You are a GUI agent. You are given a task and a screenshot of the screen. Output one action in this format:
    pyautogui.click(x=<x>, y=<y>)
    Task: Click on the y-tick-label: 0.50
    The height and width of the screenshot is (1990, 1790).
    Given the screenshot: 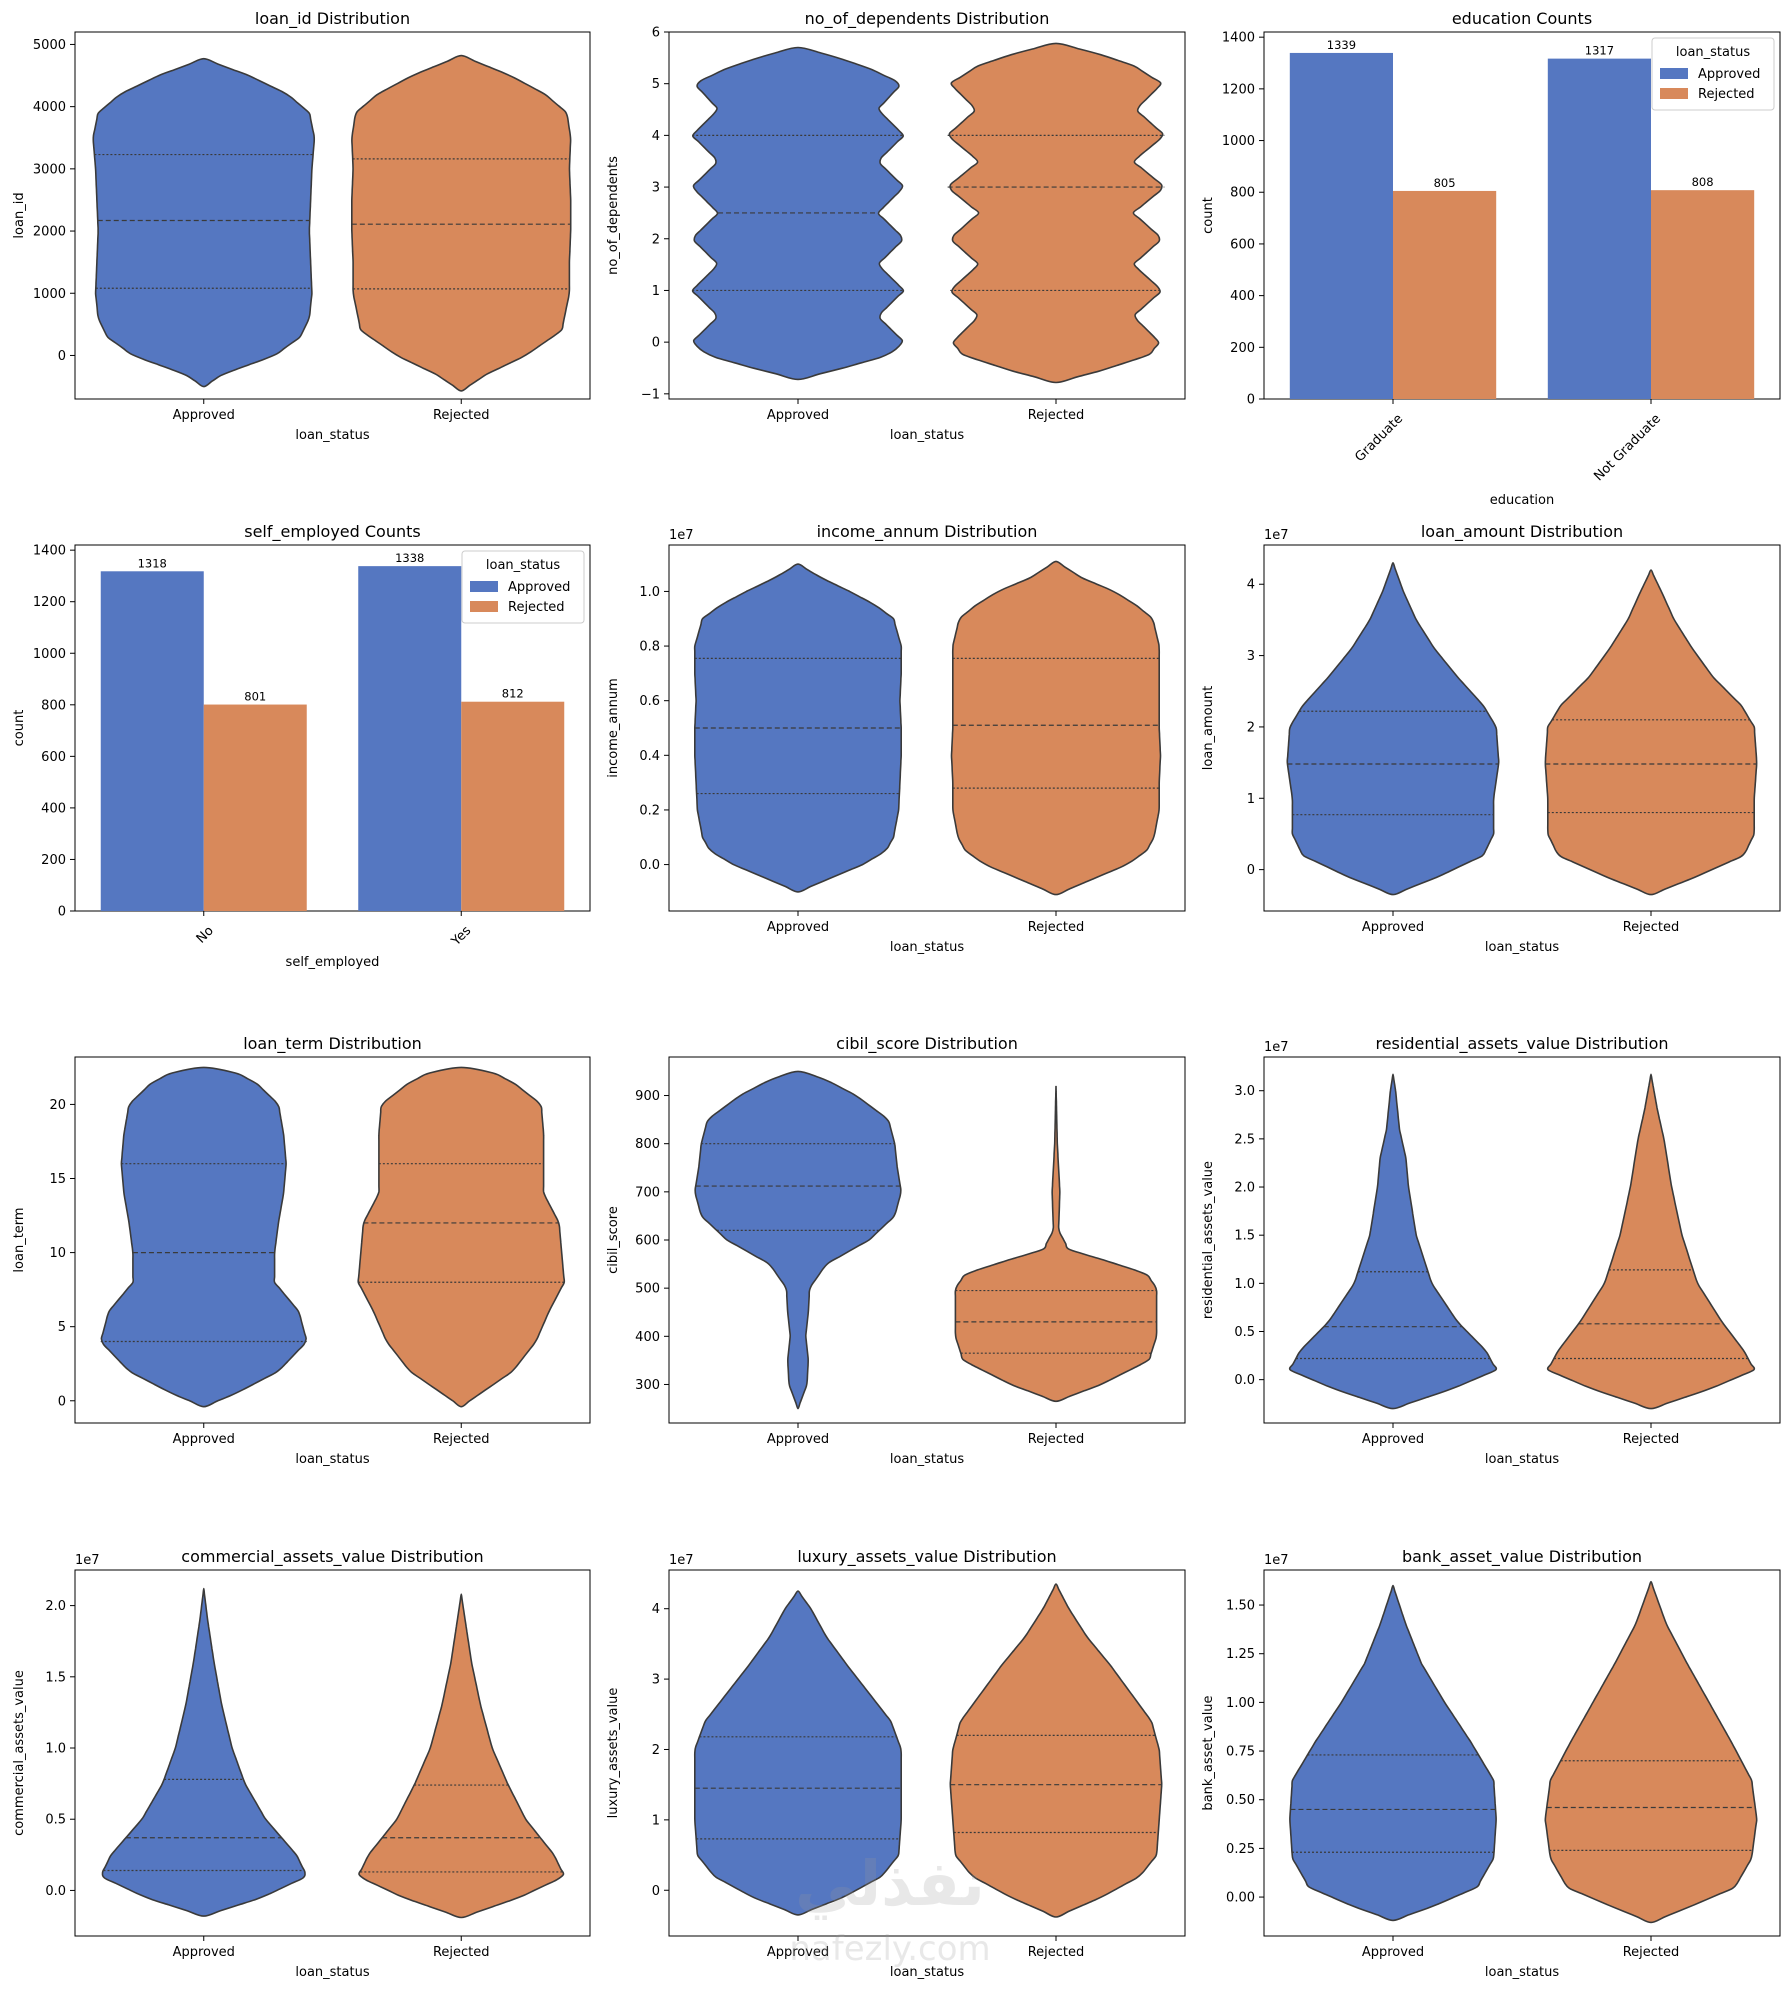 What is the action you would take?
    pyautogui.click(x=1240, y=1800)
    